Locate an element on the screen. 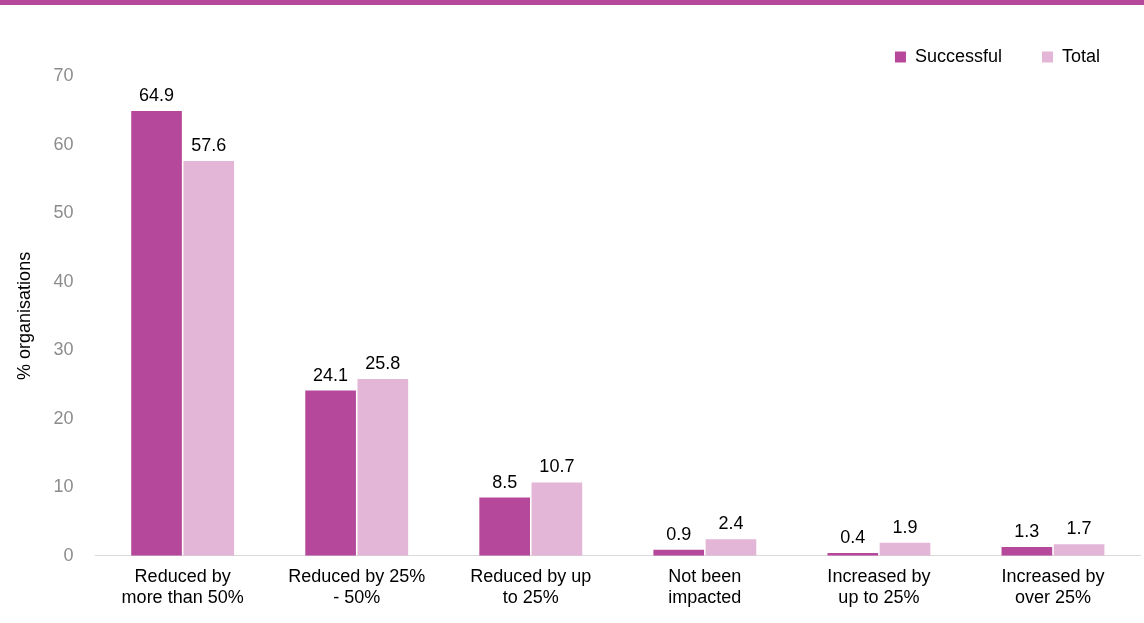 This screenshot has width=1144, height=623. x-tick-label: Not been impacted is located at coordinates (705, 586).